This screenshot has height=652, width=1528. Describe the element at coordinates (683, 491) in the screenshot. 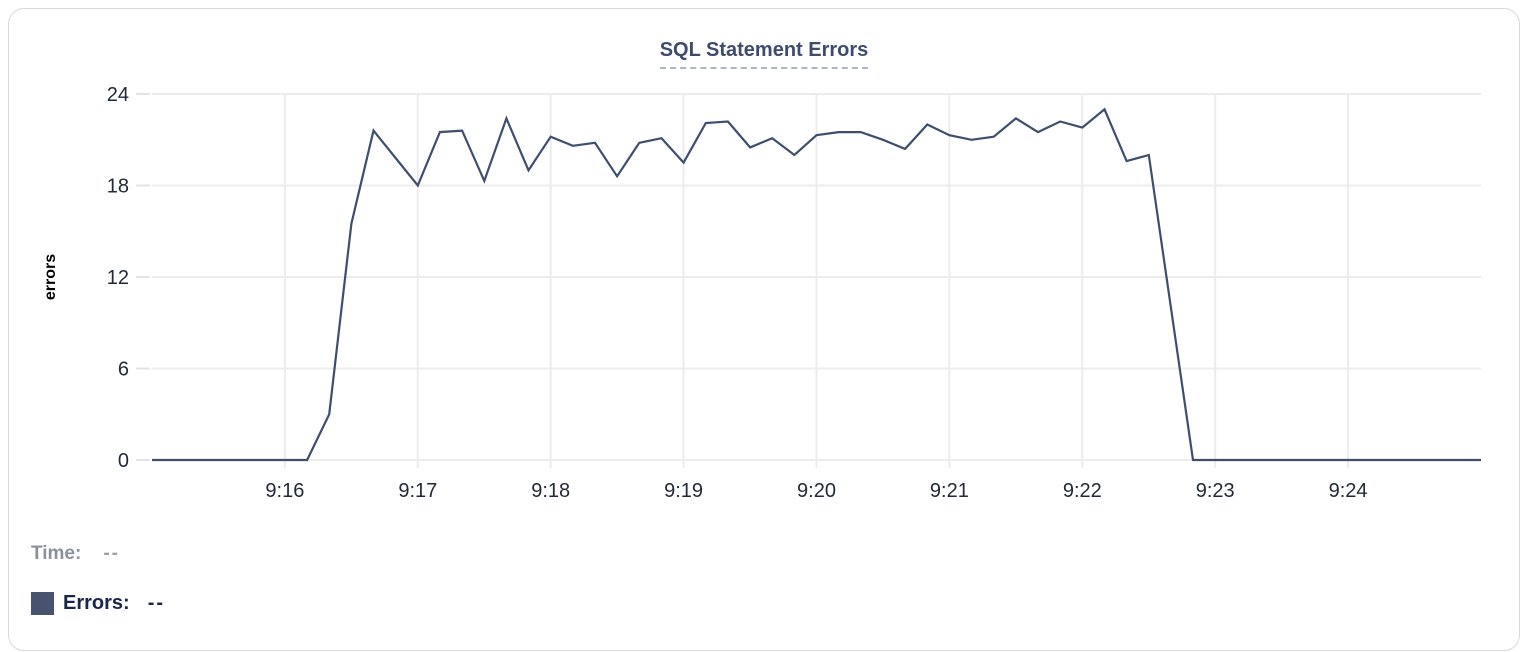

I see `x-tick-label: 9:19` at that location.